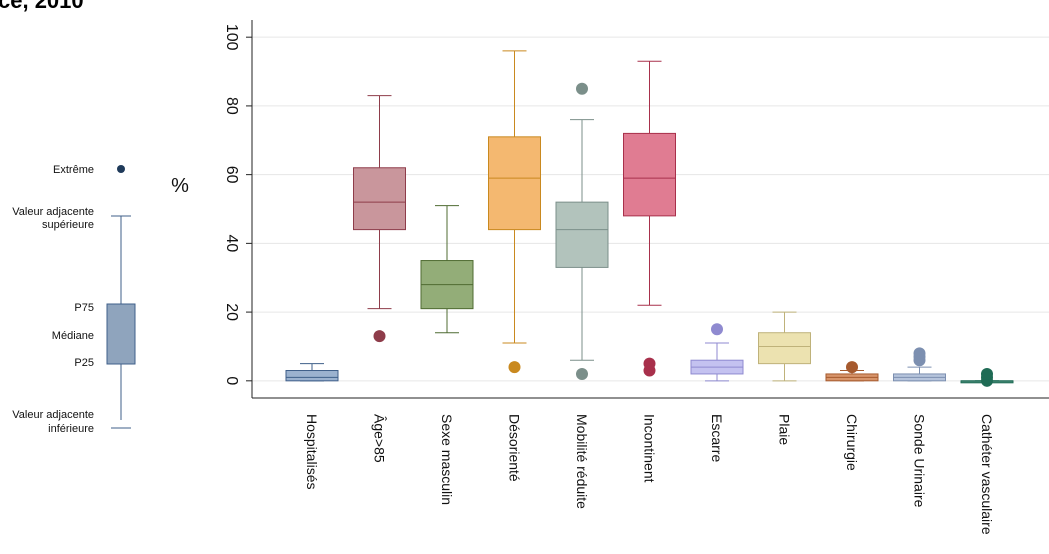  I want to click on legend-lower-adjacent-label-1: Valeur adjacente, so click(53, 415).